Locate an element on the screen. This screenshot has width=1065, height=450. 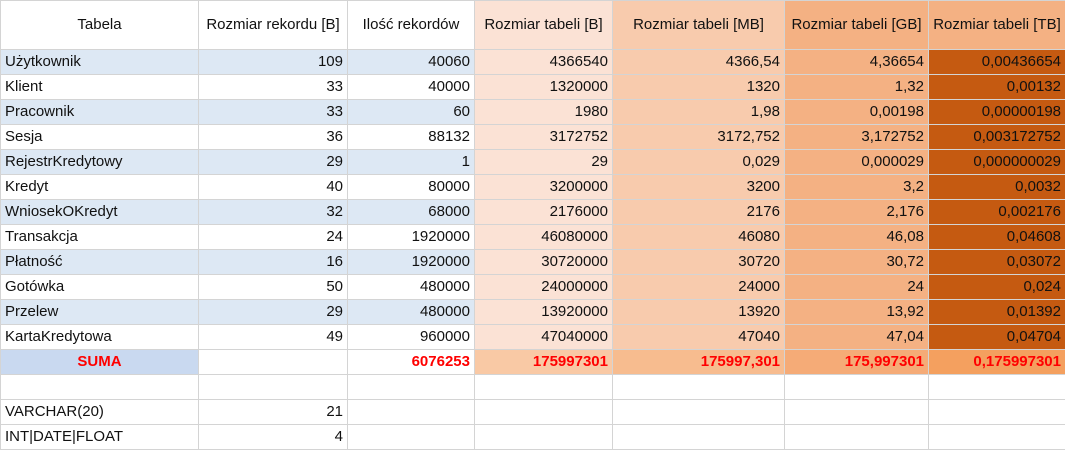
table-value-cell: 3200000 is located at coordinates (544, 187).